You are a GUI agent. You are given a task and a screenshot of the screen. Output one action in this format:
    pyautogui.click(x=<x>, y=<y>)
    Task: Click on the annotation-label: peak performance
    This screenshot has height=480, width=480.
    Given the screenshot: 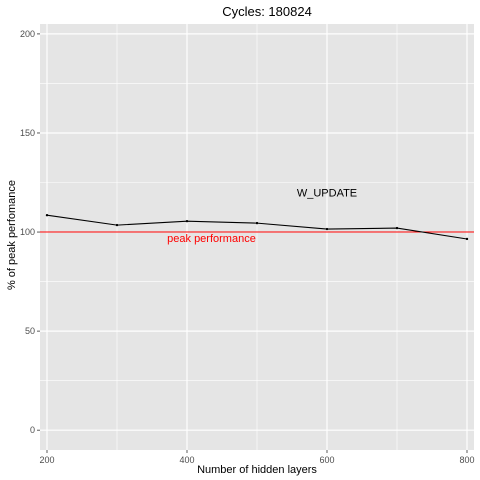 What is the action you would take?
    pyautogui.click(x=211, y=239)
    